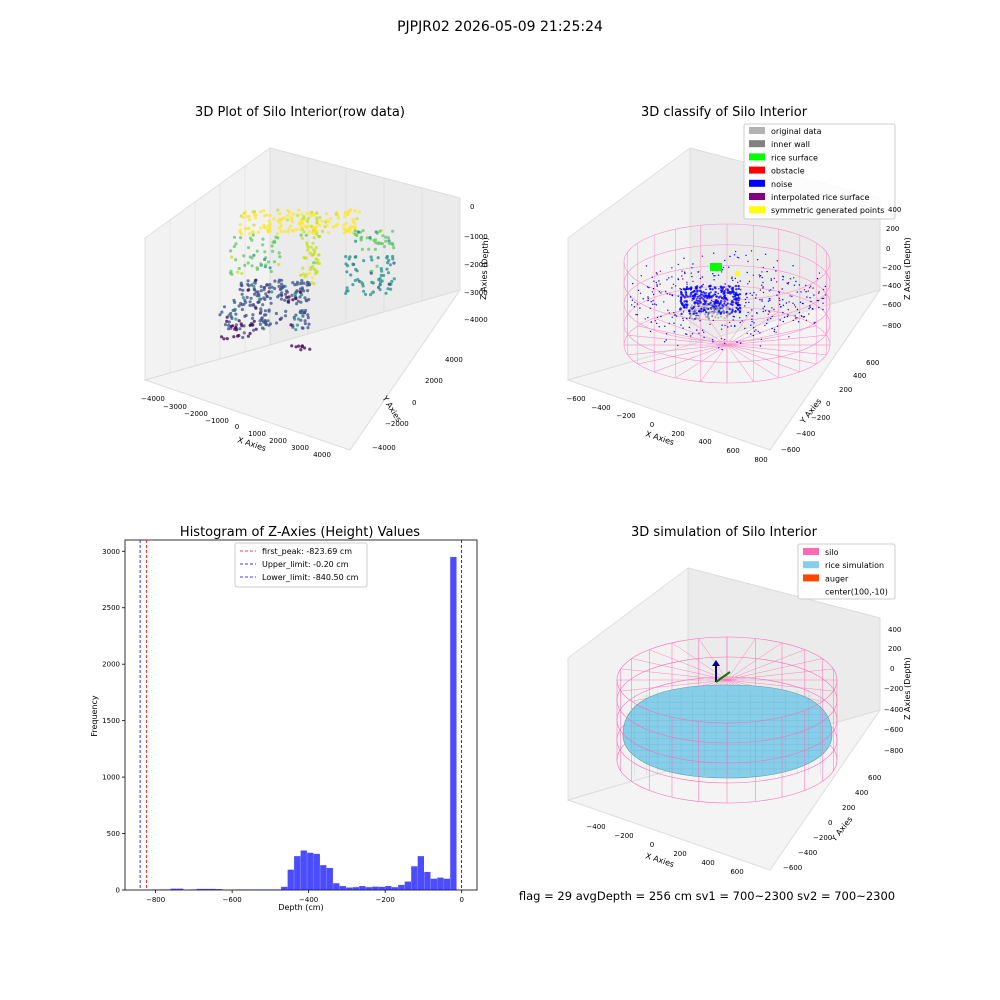  I want to click on classify-z-tick: 0, so click(888, 249).